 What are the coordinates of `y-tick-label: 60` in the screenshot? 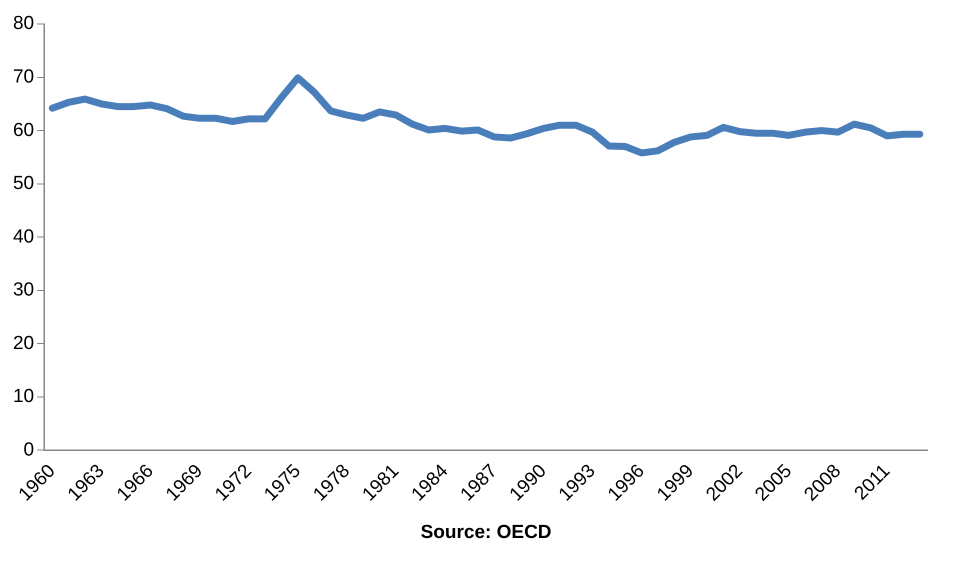 It's located at (23, 130).